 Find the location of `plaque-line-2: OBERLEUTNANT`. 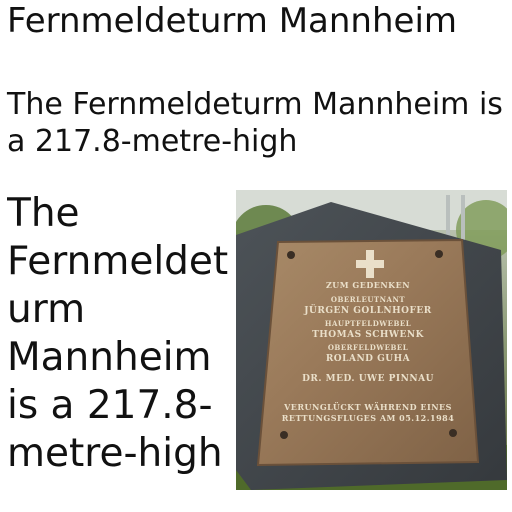

plaque-line-2: OBERLEUTNANT is located at coordinates (368, 299).